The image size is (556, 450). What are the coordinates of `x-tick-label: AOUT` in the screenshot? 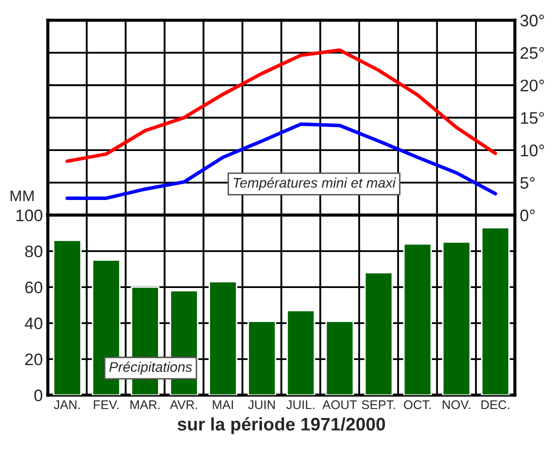 It's located at (339, 405).